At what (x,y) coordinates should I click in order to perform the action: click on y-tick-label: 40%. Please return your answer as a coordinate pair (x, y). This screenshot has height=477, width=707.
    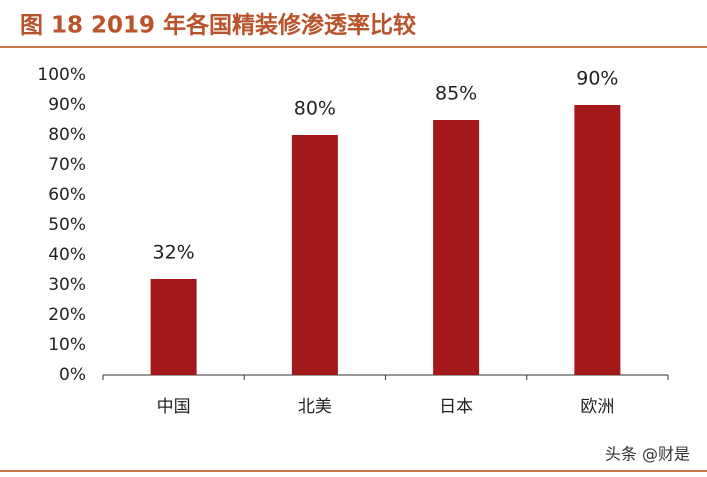
    Looking at the image, I should click on (67, 255).